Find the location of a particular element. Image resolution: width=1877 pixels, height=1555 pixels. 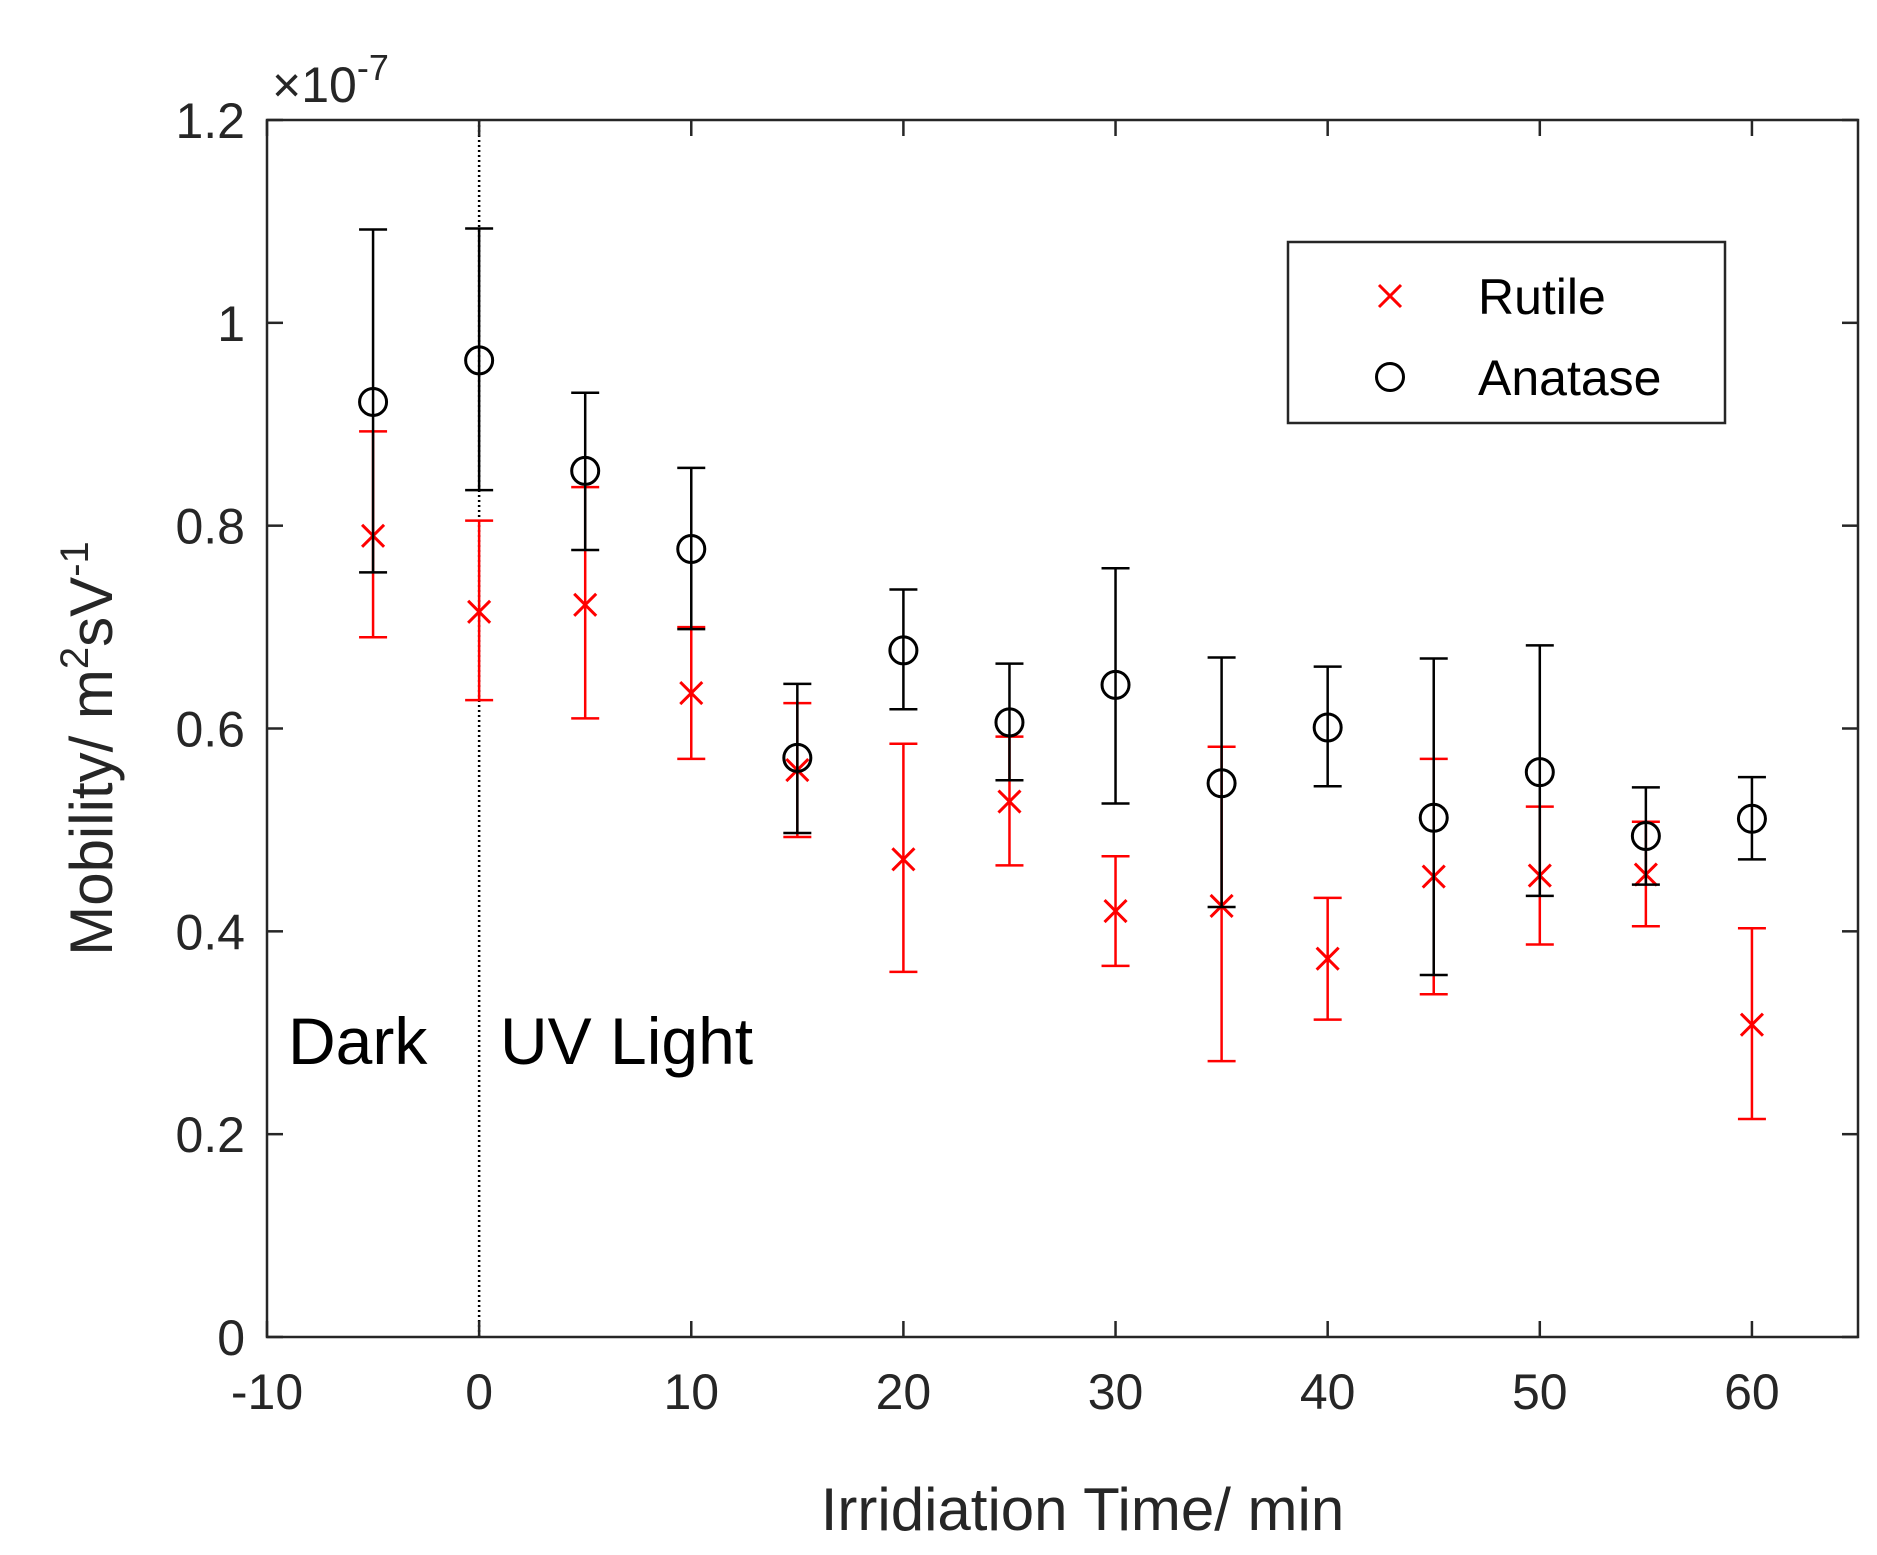

x-tick-label: 0 is located at coordinates (479, 1392).